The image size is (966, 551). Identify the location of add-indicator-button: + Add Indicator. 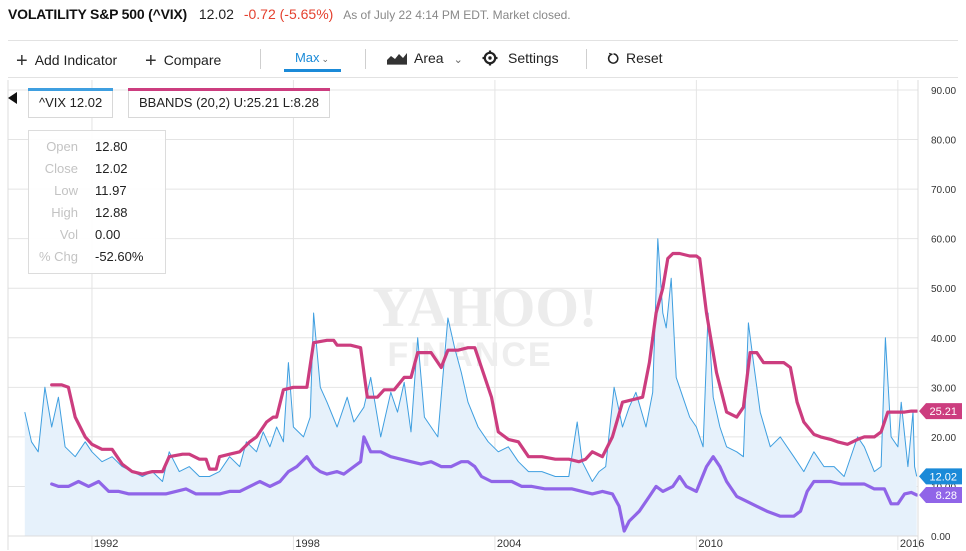
(66, 61).